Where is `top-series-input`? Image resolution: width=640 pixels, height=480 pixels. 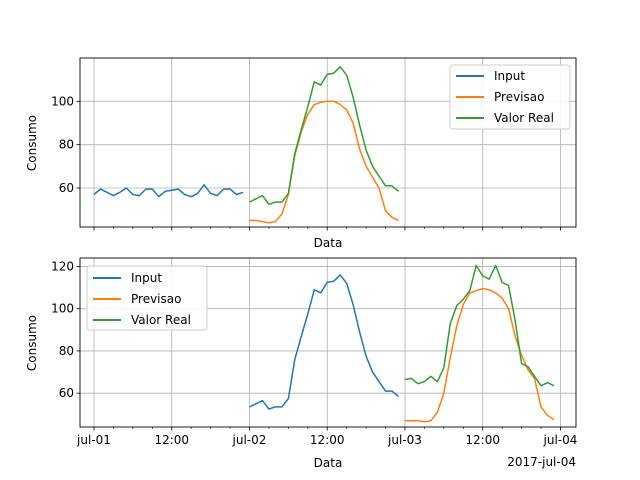
top-series-input is located at coordinates (168, 191).